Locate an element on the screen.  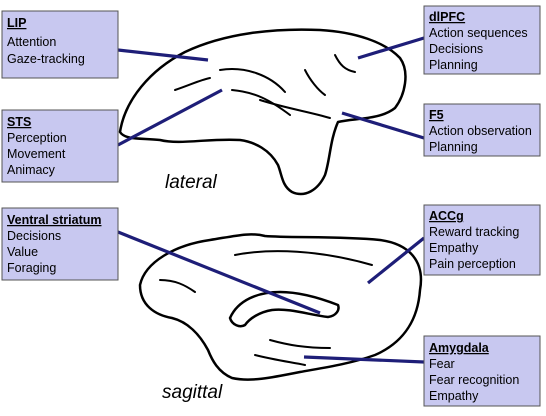
sts-connector is located at coordinates (170, 117).